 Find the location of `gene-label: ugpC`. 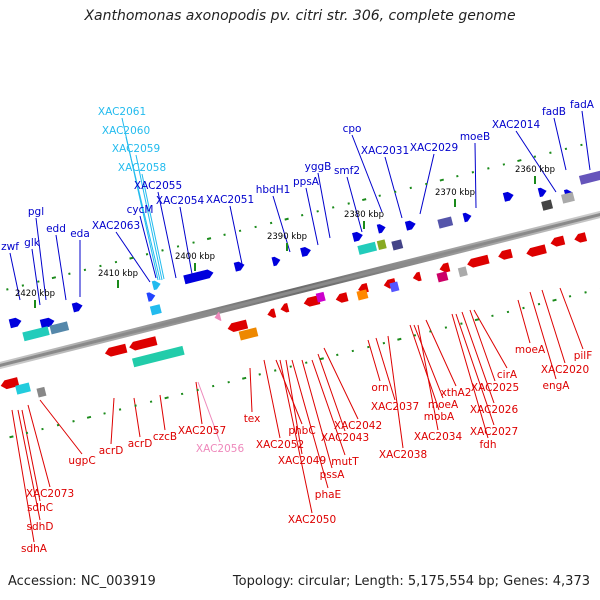

gene-label: ugpC is located at coordinates (81, 461).